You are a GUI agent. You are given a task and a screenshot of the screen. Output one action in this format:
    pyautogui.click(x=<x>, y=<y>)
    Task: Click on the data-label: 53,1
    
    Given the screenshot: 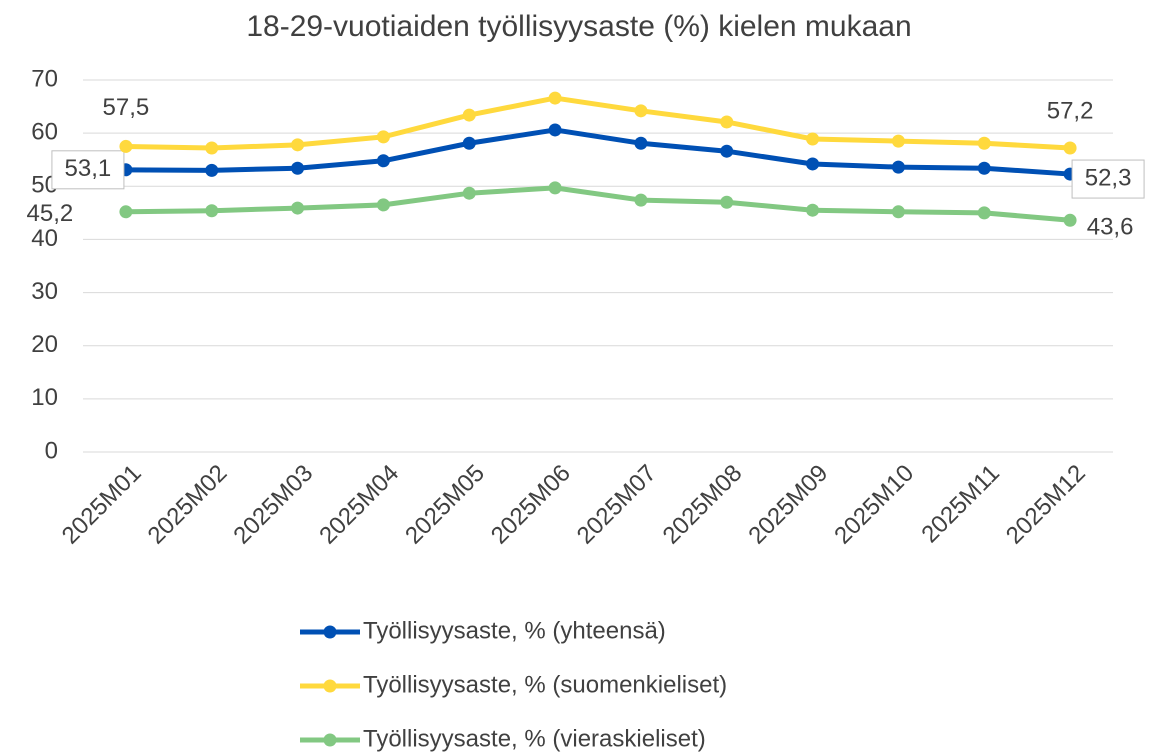 What is the action you would take?
    pyautogui.click(x=88, y=168)
    